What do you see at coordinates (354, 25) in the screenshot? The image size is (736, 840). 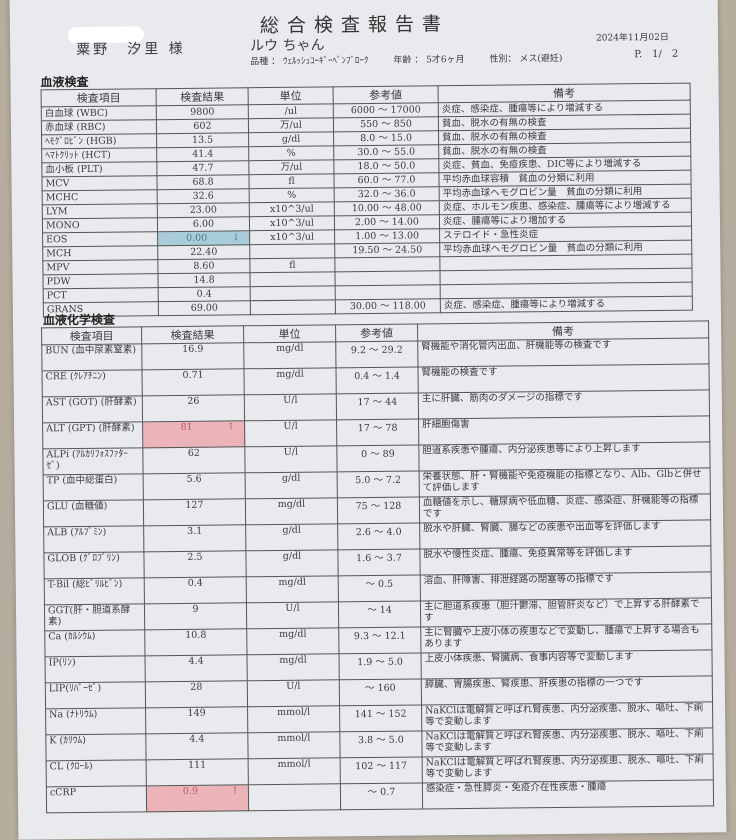 I see `report-title: 総合検査報告書` at bounding box center [354, 25].